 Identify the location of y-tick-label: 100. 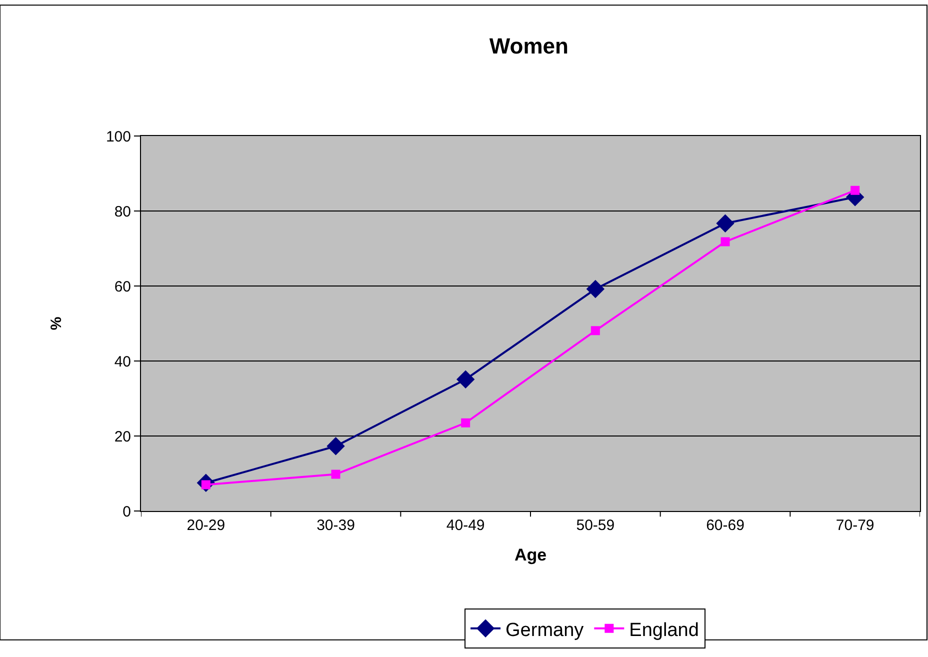
(118, 137).